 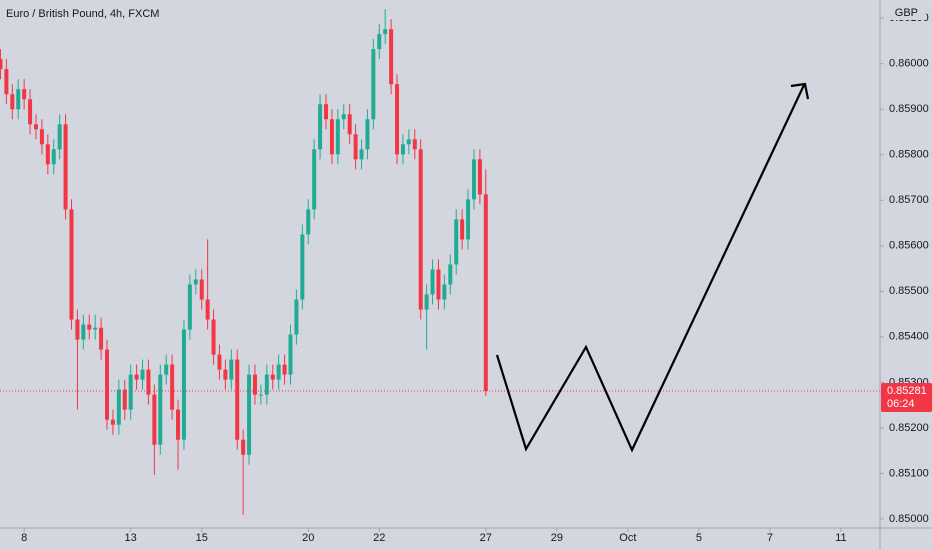 What do you see at coordinates (907, 391) in the screenshot?
I see `last-price-label: 0.85281` at bounding box center [907, 391].